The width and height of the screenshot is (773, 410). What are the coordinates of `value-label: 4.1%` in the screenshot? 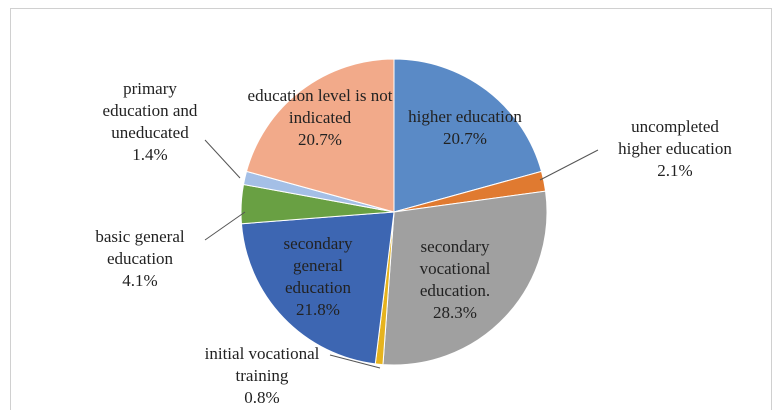 It's located at (140, 280).